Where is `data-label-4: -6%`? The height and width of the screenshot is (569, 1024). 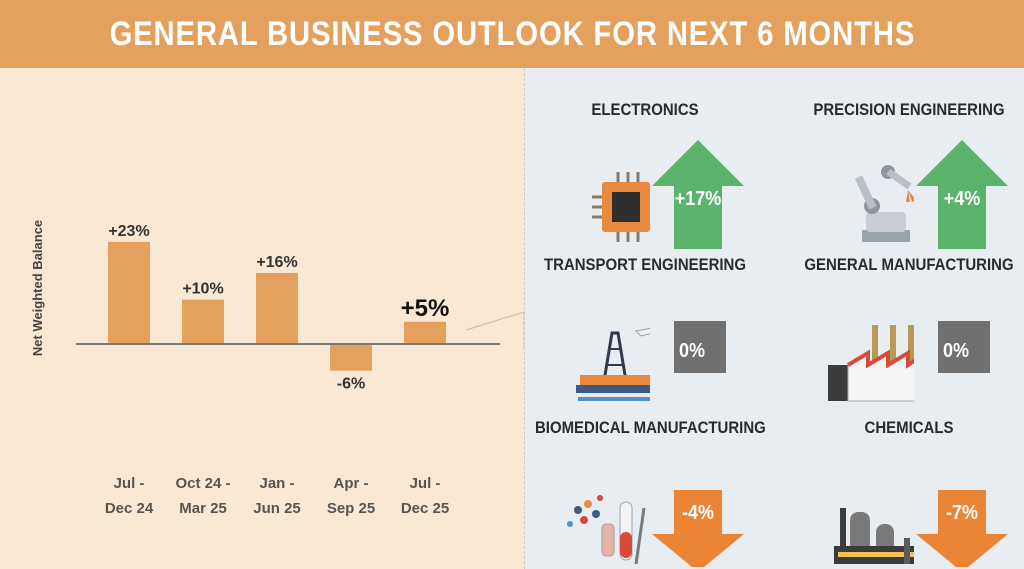 data-label-4: -6% is located at coordinates (351, 384).